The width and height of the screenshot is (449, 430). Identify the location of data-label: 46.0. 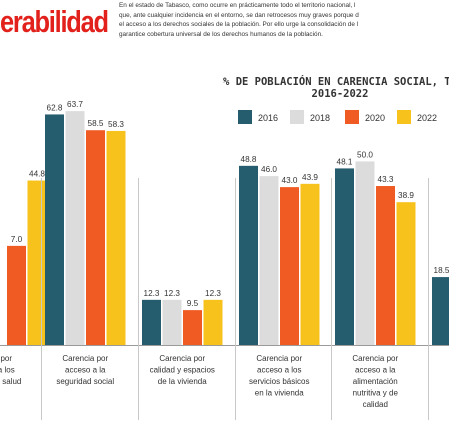
(269, 169).